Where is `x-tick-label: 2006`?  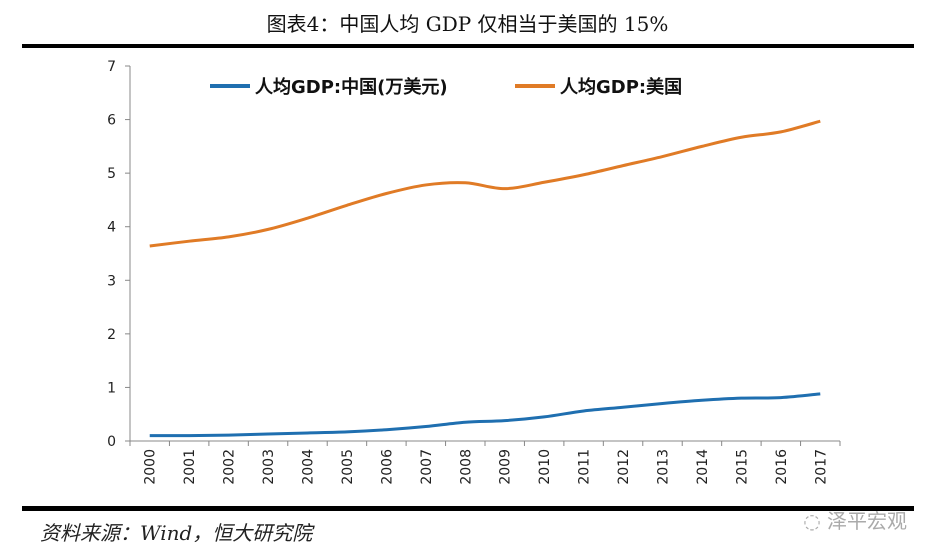 x-tick-label: 2006 is located at coordinates (387, 467).